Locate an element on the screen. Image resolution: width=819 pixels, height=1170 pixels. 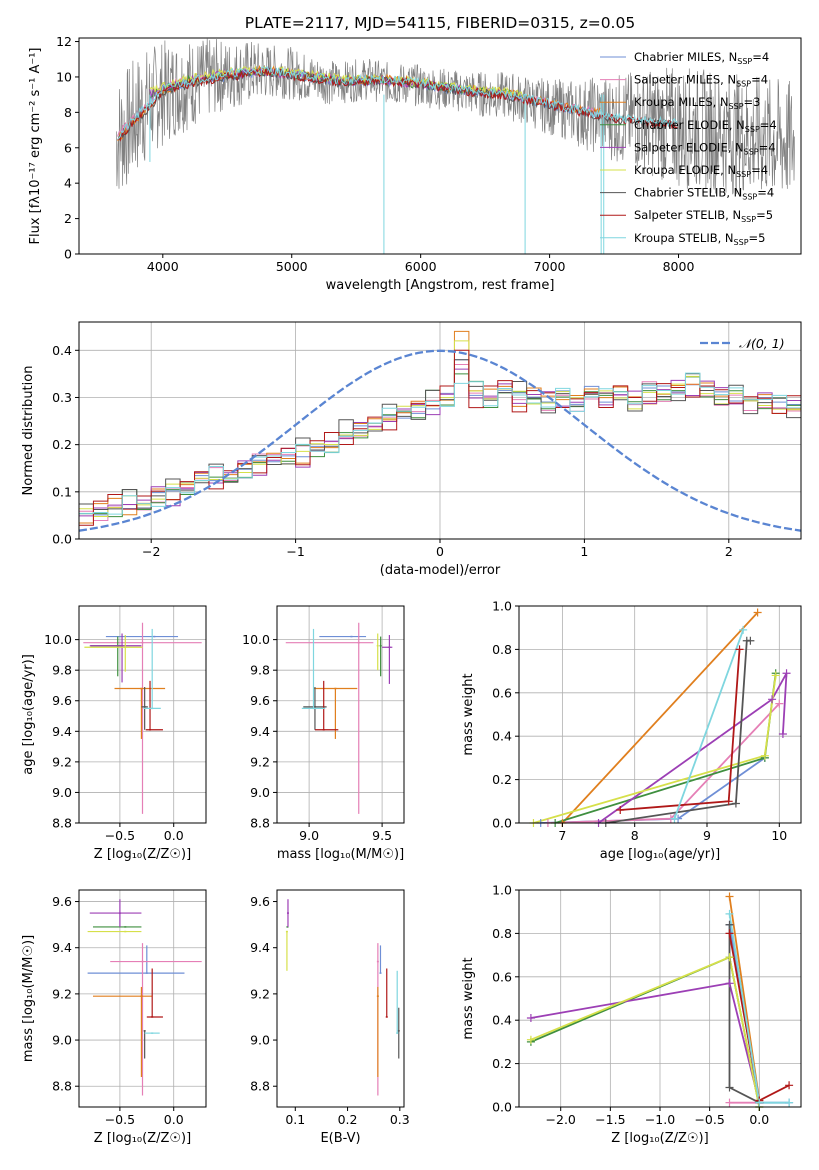
x-tick-label: −2 is located at coordinates (151, 551).